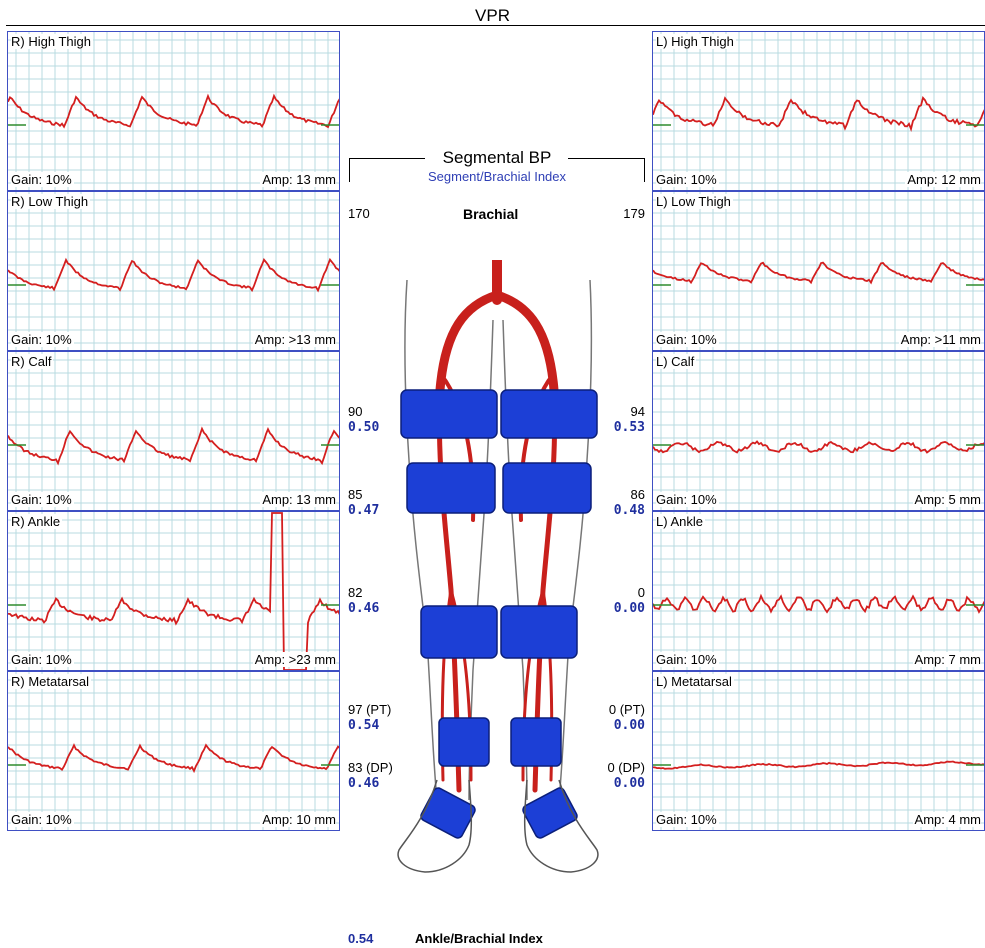 The width and height of the screenshot is (985, 948). I want to click on segmental-bp-title: Segmental BP, so click(497, 157).